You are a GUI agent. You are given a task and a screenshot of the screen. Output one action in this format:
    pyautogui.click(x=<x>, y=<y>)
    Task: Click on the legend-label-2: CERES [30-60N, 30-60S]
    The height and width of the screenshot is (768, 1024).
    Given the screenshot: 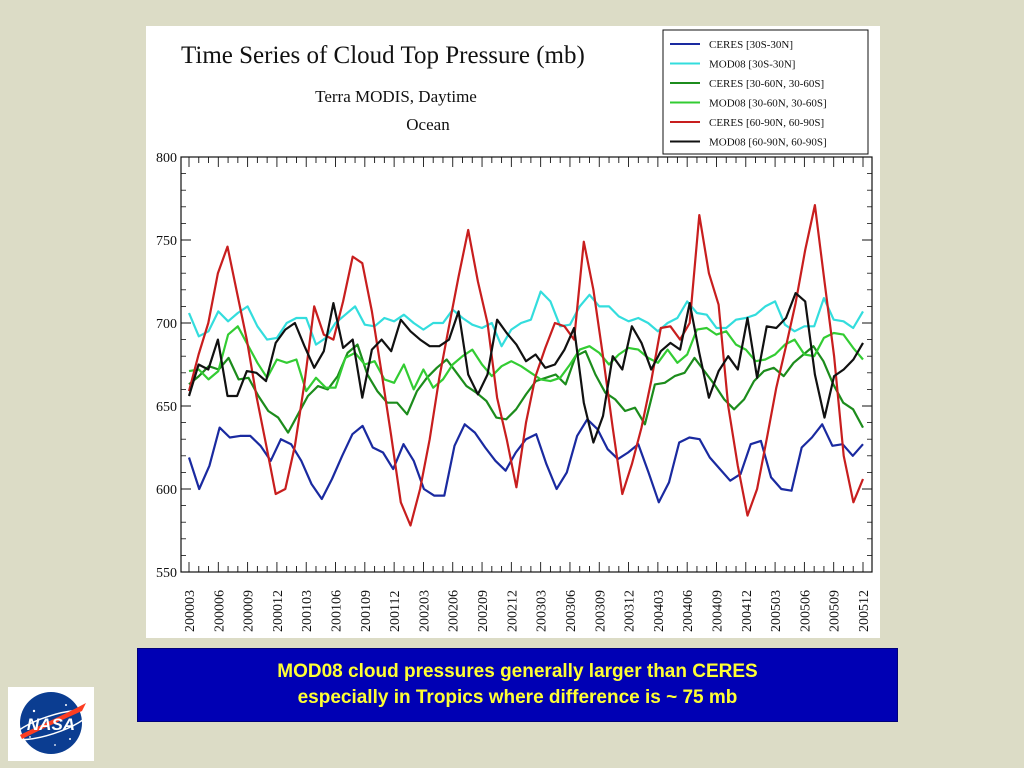 What is the action you would take?
    pyautogui.click(x=766, y=84)
    